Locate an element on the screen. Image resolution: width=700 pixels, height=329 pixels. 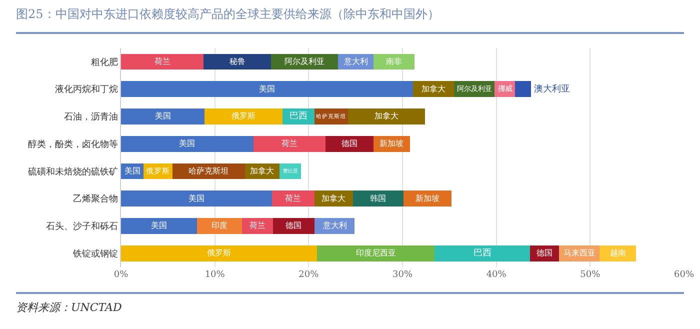
series-label: 挪威 is located at coordinates (505, 89).